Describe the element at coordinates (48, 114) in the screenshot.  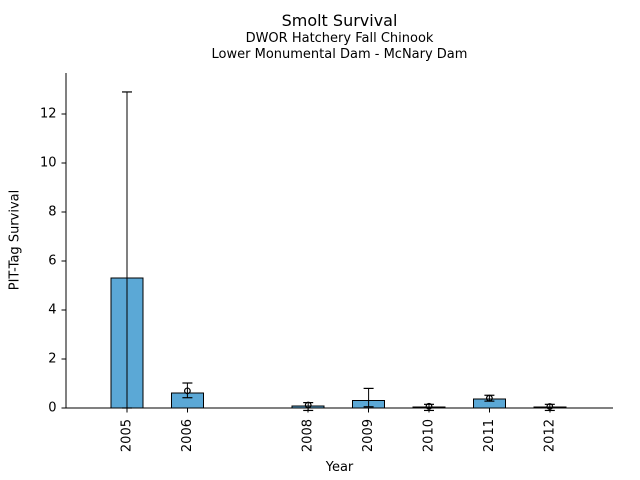
I see `y-tick-label-12: 12` at that location.